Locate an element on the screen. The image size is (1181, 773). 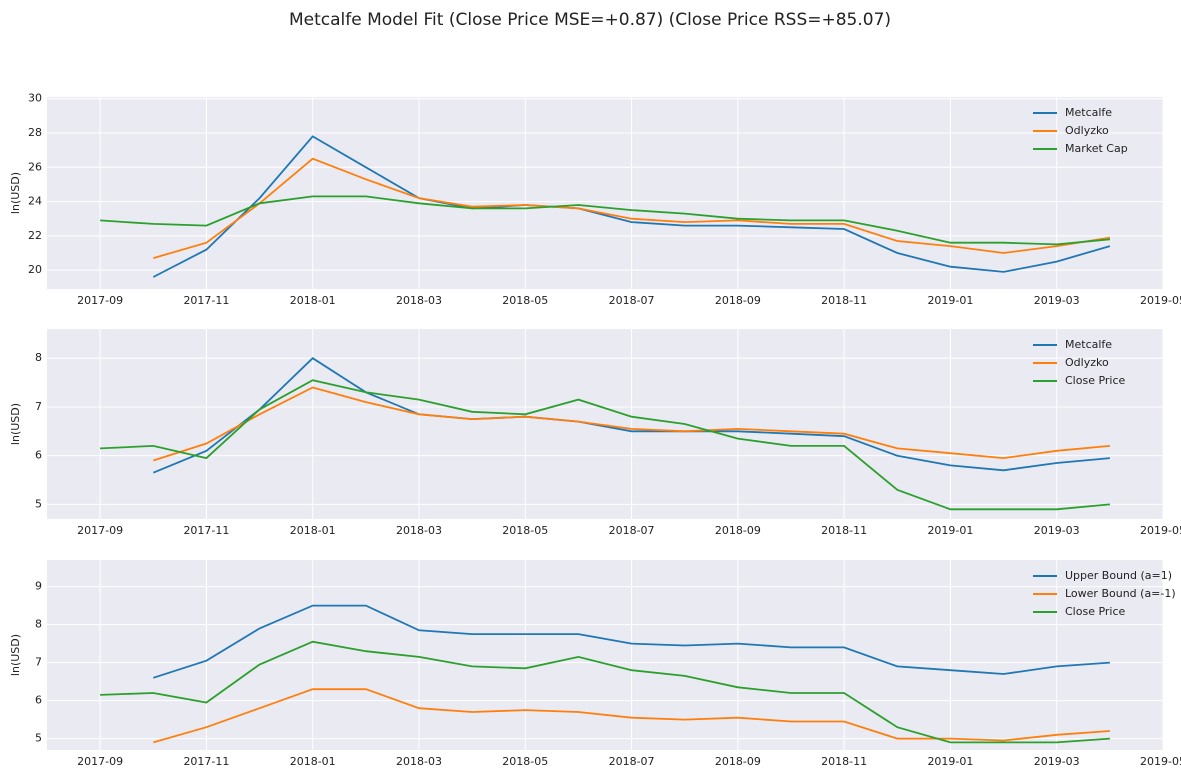
y-tick-label: 24 is located at coordinates (35, 201).